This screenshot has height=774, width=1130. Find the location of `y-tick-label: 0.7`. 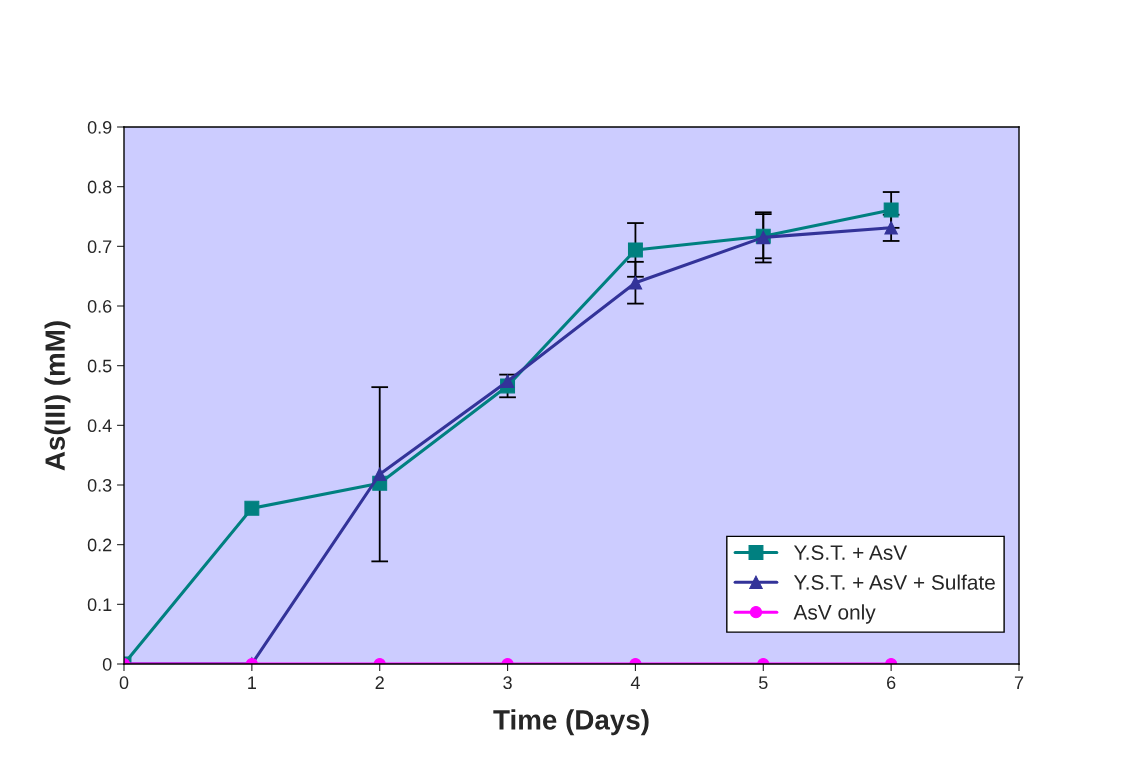

y-tick-label: 0.7 is located at coordinates (99, 247).